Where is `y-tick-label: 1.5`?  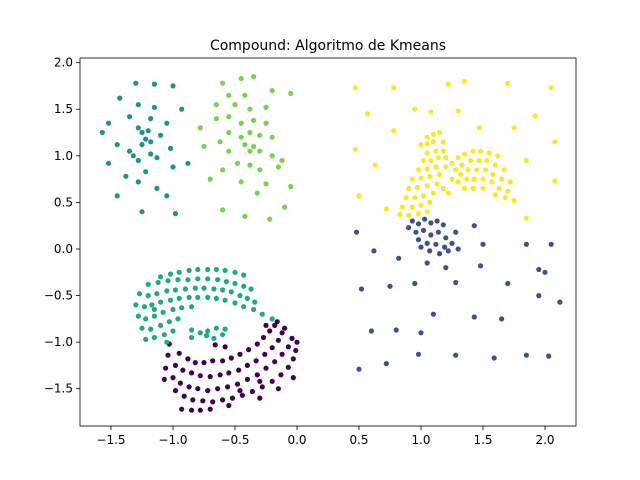
y-tick-label: 1.5 is located at coordinates (63, 109).